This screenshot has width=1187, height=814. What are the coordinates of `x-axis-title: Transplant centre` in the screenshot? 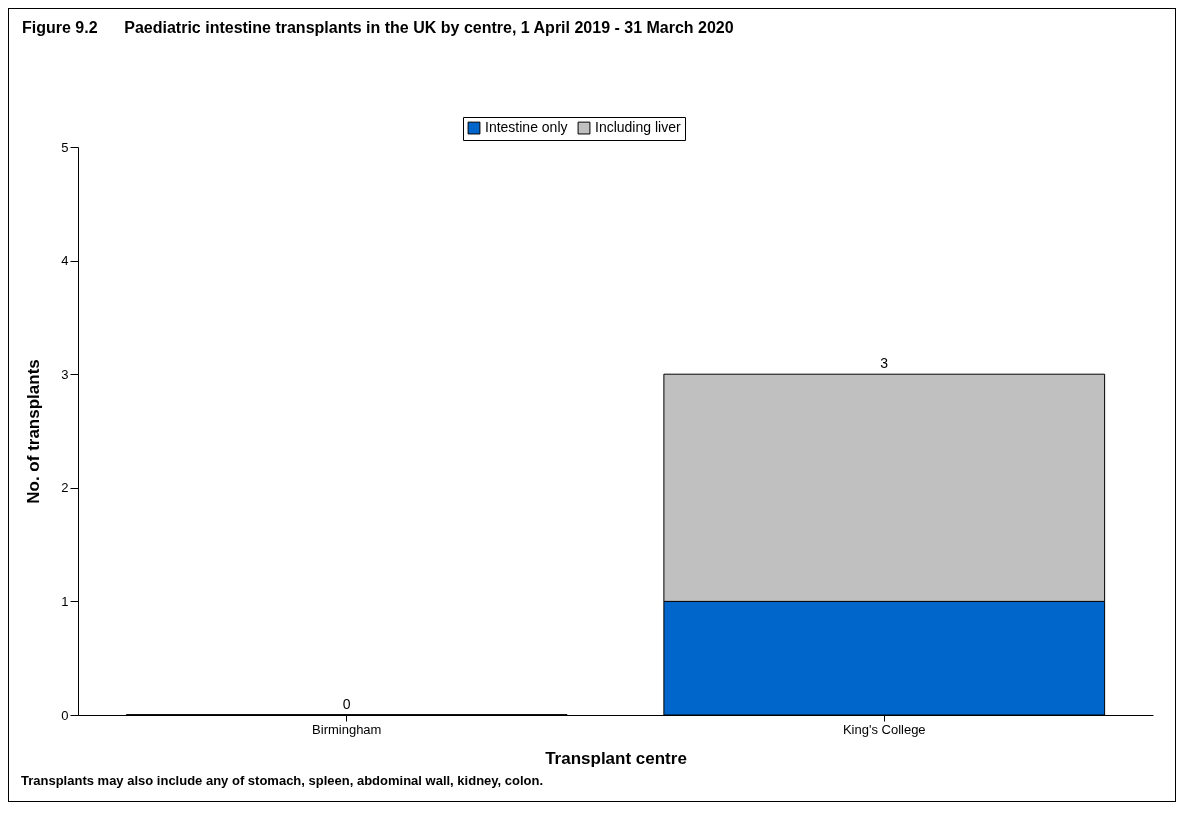 It's located at (616, 758).